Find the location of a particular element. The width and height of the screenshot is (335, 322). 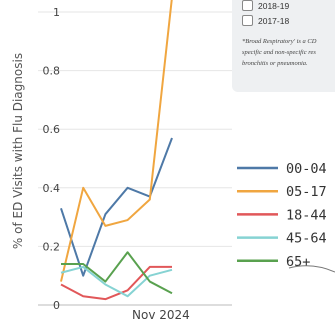

y-tick-label: 0.4 is located at coordinates (52, 188).